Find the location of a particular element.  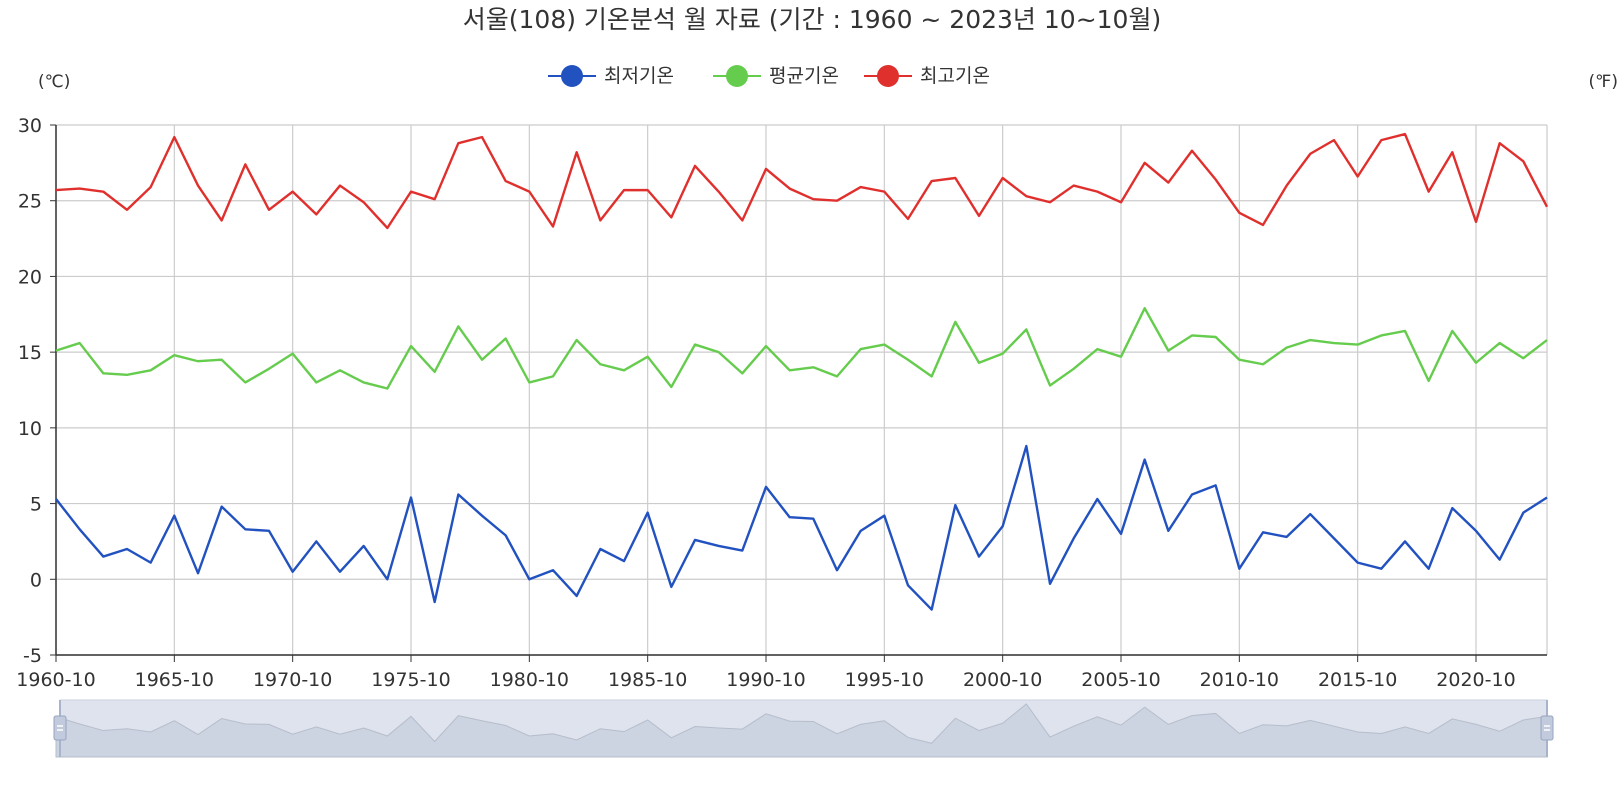

zoom-slider-preview is located at coordinates (801, 730).